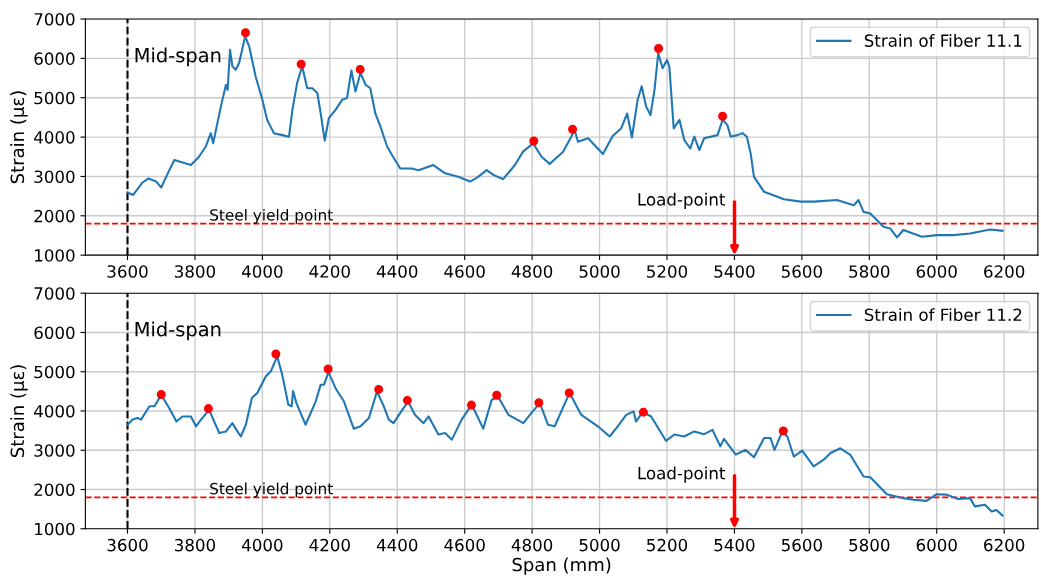 This screenshot has width=1041, height=576. Describe the element at coordinates (943, 315) in the screenshot. I see `legend-label: Strain of Fiber 11.2` at that location.